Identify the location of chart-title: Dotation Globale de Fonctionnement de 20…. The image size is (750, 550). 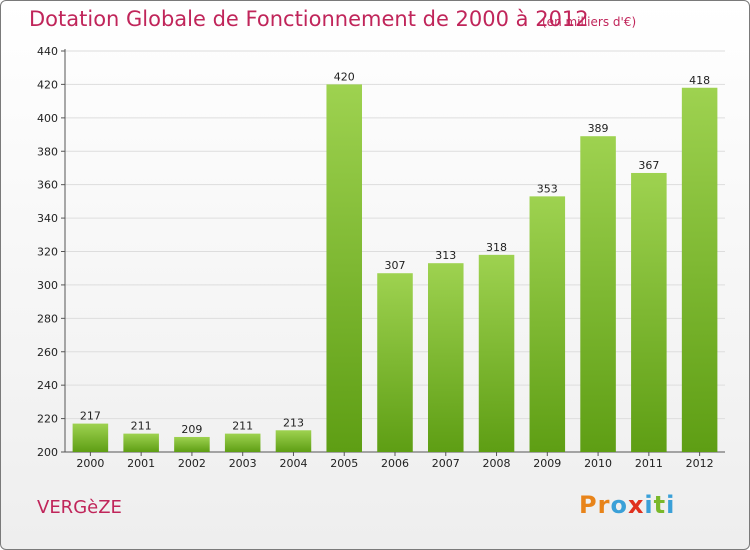
(309, 19).